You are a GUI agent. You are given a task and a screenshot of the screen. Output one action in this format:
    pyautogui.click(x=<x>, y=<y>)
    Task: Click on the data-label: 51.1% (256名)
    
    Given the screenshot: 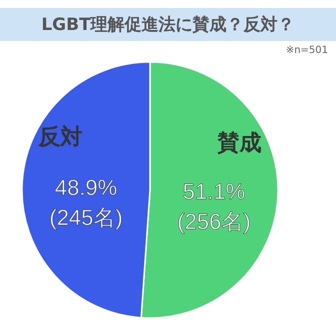 What is the action you would take?
    pyautogui.click(x=214, y=206)
    